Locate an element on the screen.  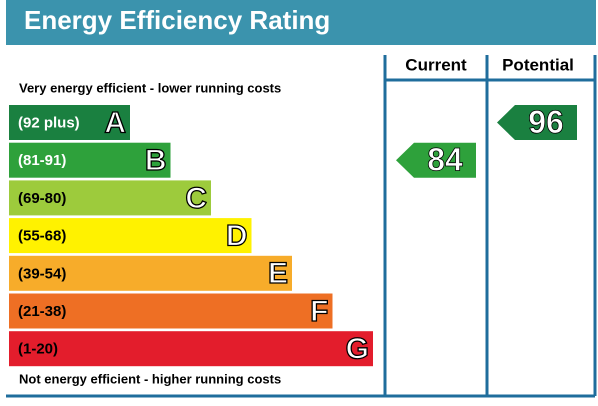
band-letter: B is located at coordinates (156, 160).